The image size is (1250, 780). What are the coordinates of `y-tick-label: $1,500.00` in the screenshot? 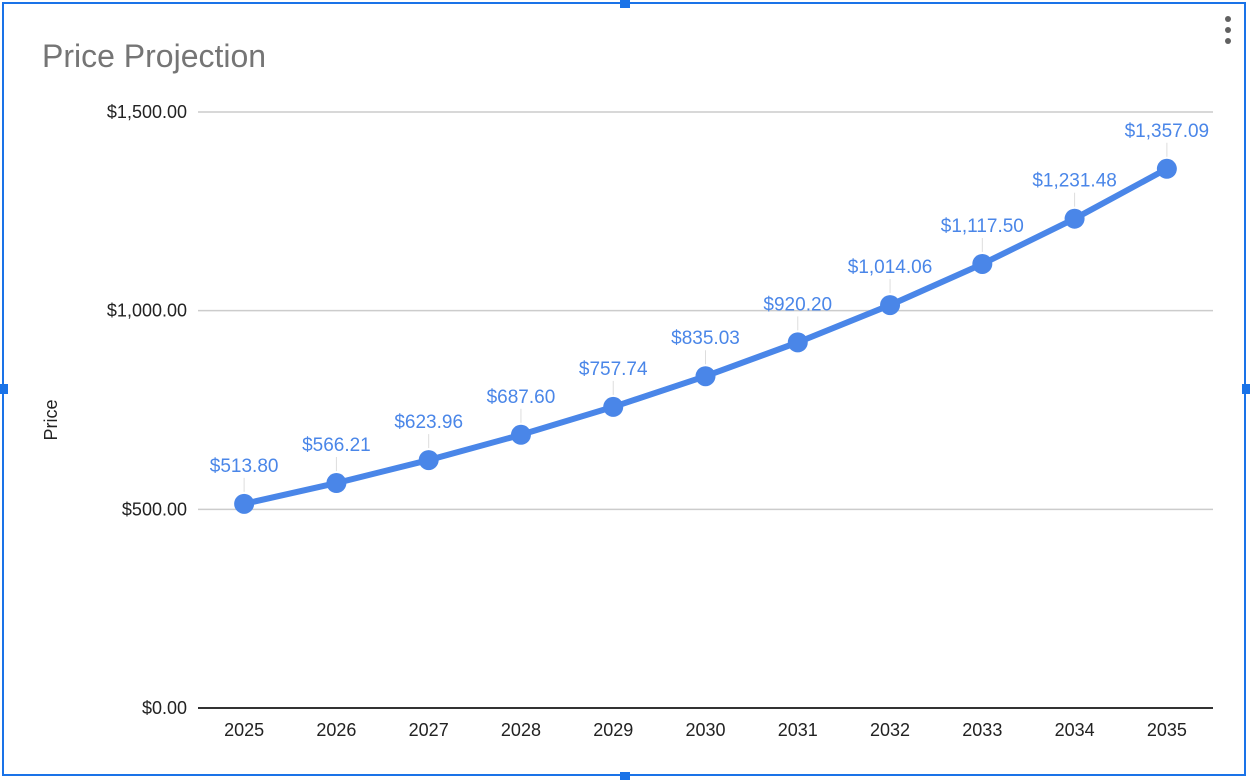 It's located at (147, 112).